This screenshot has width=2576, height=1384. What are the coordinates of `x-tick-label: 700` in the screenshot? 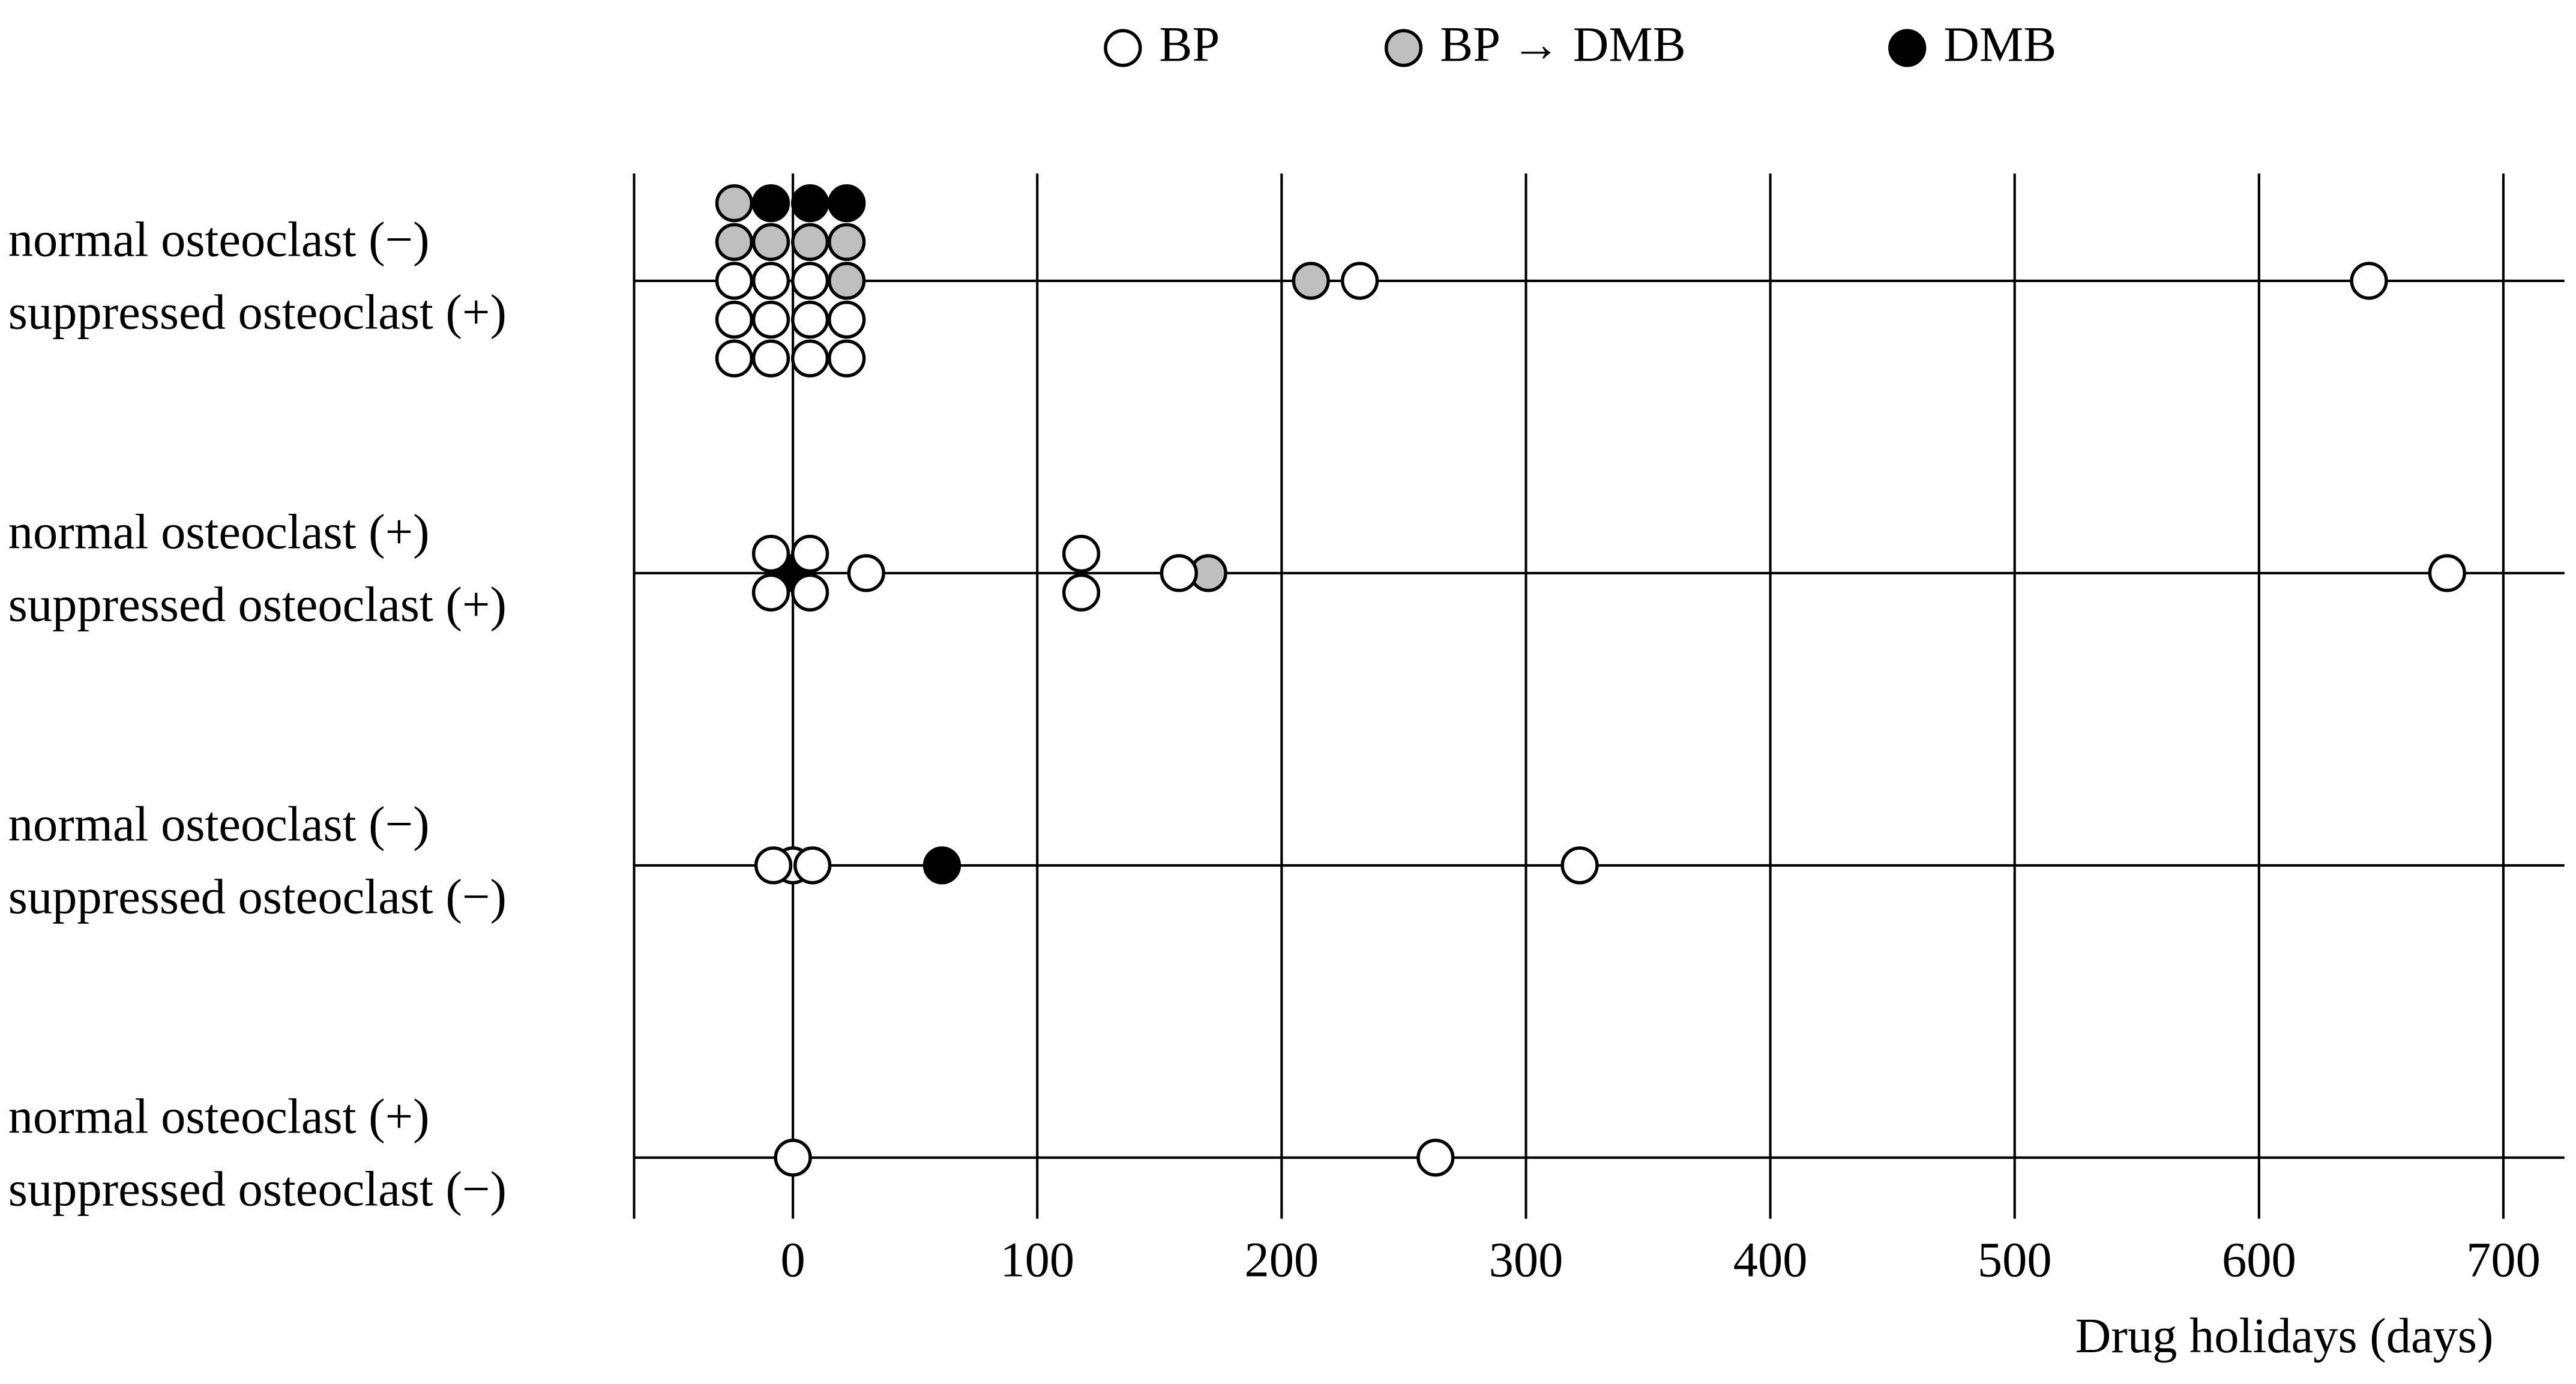 It's located at (2503, 1260).